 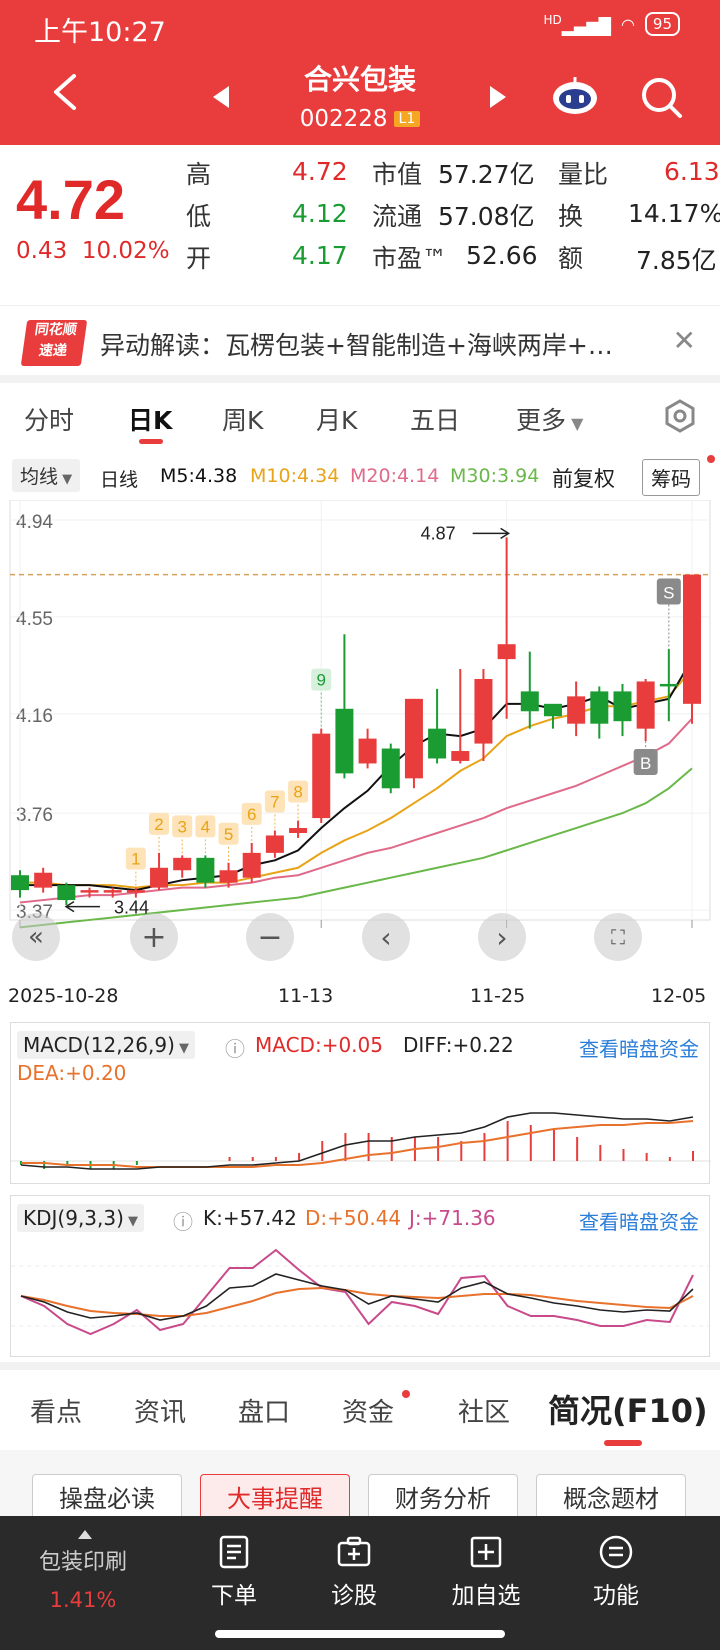 I want to click on functions-button: 功能, so click(x=616, y=1572).